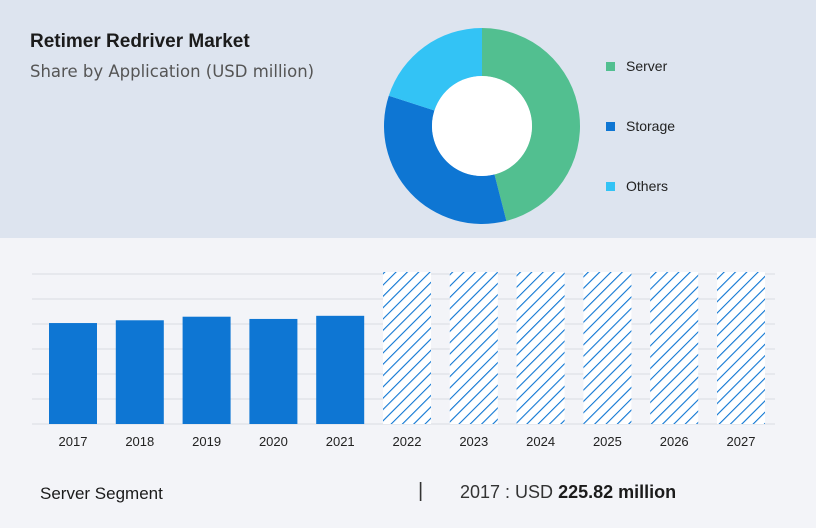  Describe the element at coordinates (507, 492) in the screenshot. I see `footer-year-prefix: 2017 : USD` at that location.